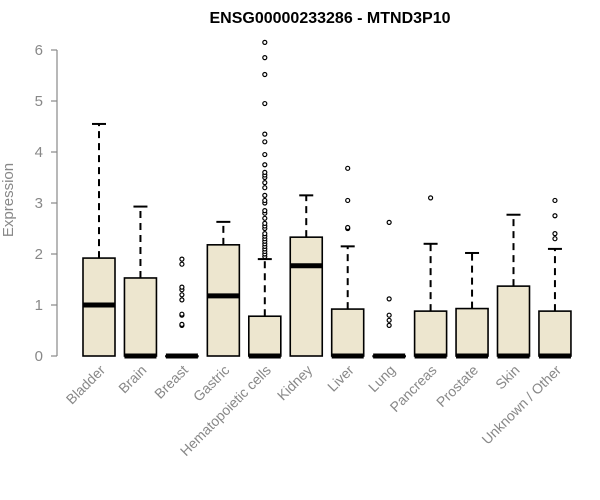 This screenshot has height=500, width=600. What do you see at coordinates (171, 382) in the screenshot?
I see `x-tick-label: Breast` at bounding box center [171, 382].